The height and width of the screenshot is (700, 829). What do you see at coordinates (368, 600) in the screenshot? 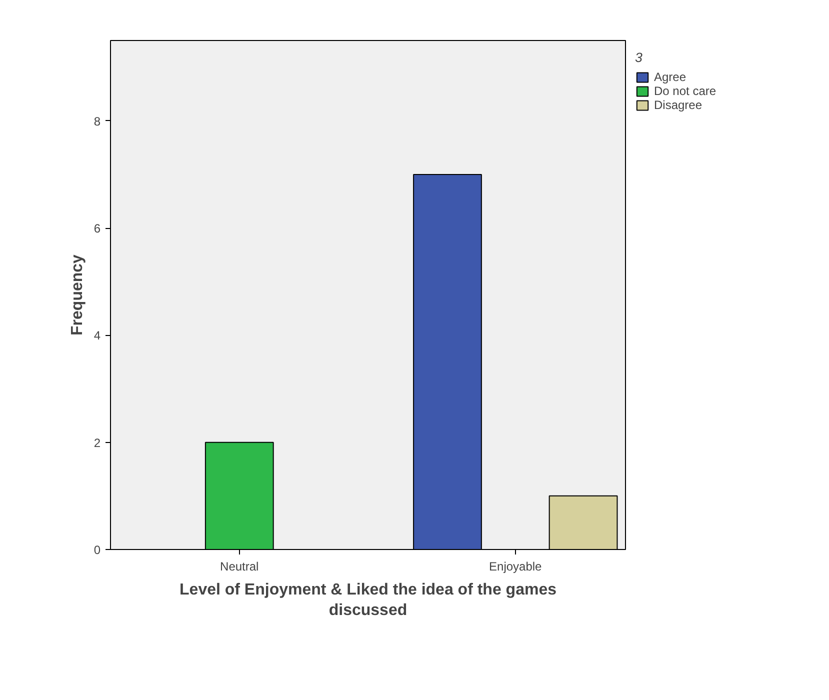
I see `x-axis-title: Level of Enjoyment & Liked the idea of the games discussed` at bounding box center [368, 600].